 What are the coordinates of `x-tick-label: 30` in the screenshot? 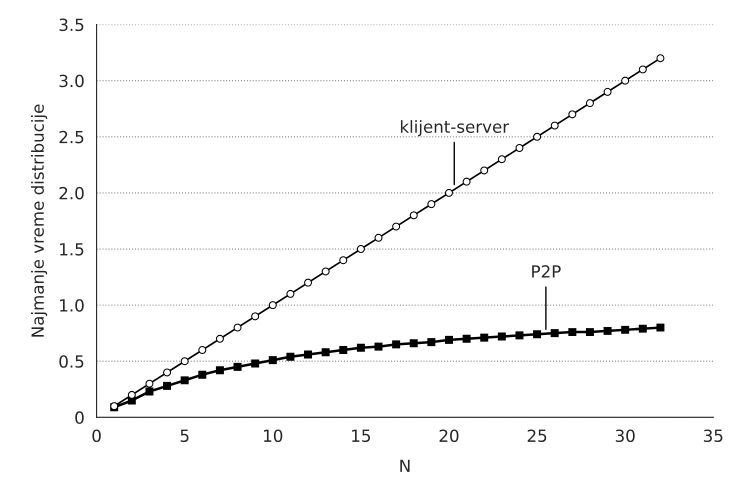 It's located at (625, 435).